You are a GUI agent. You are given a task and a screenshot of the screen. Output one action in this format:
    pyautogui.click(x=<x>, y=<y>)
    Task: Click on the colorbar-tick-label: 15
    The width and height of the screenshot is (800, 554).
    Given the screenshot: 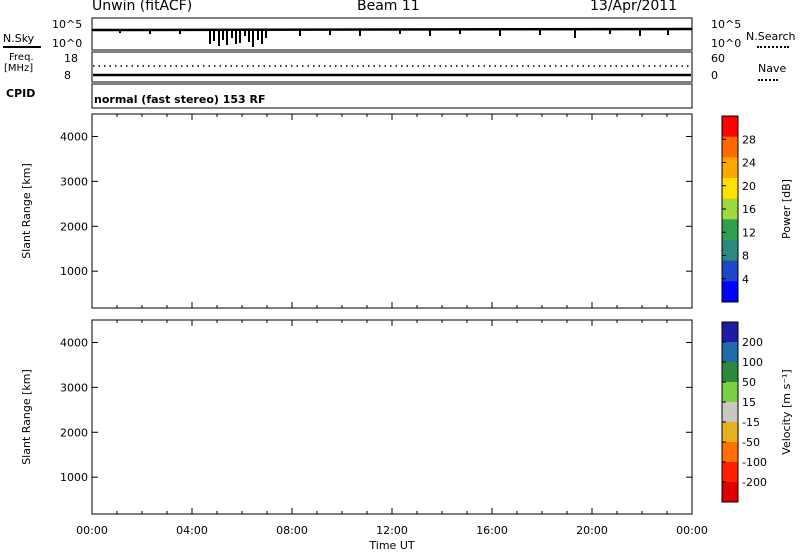 What is the action you would take?
    pyautogui.click(x=749, y=402)
    